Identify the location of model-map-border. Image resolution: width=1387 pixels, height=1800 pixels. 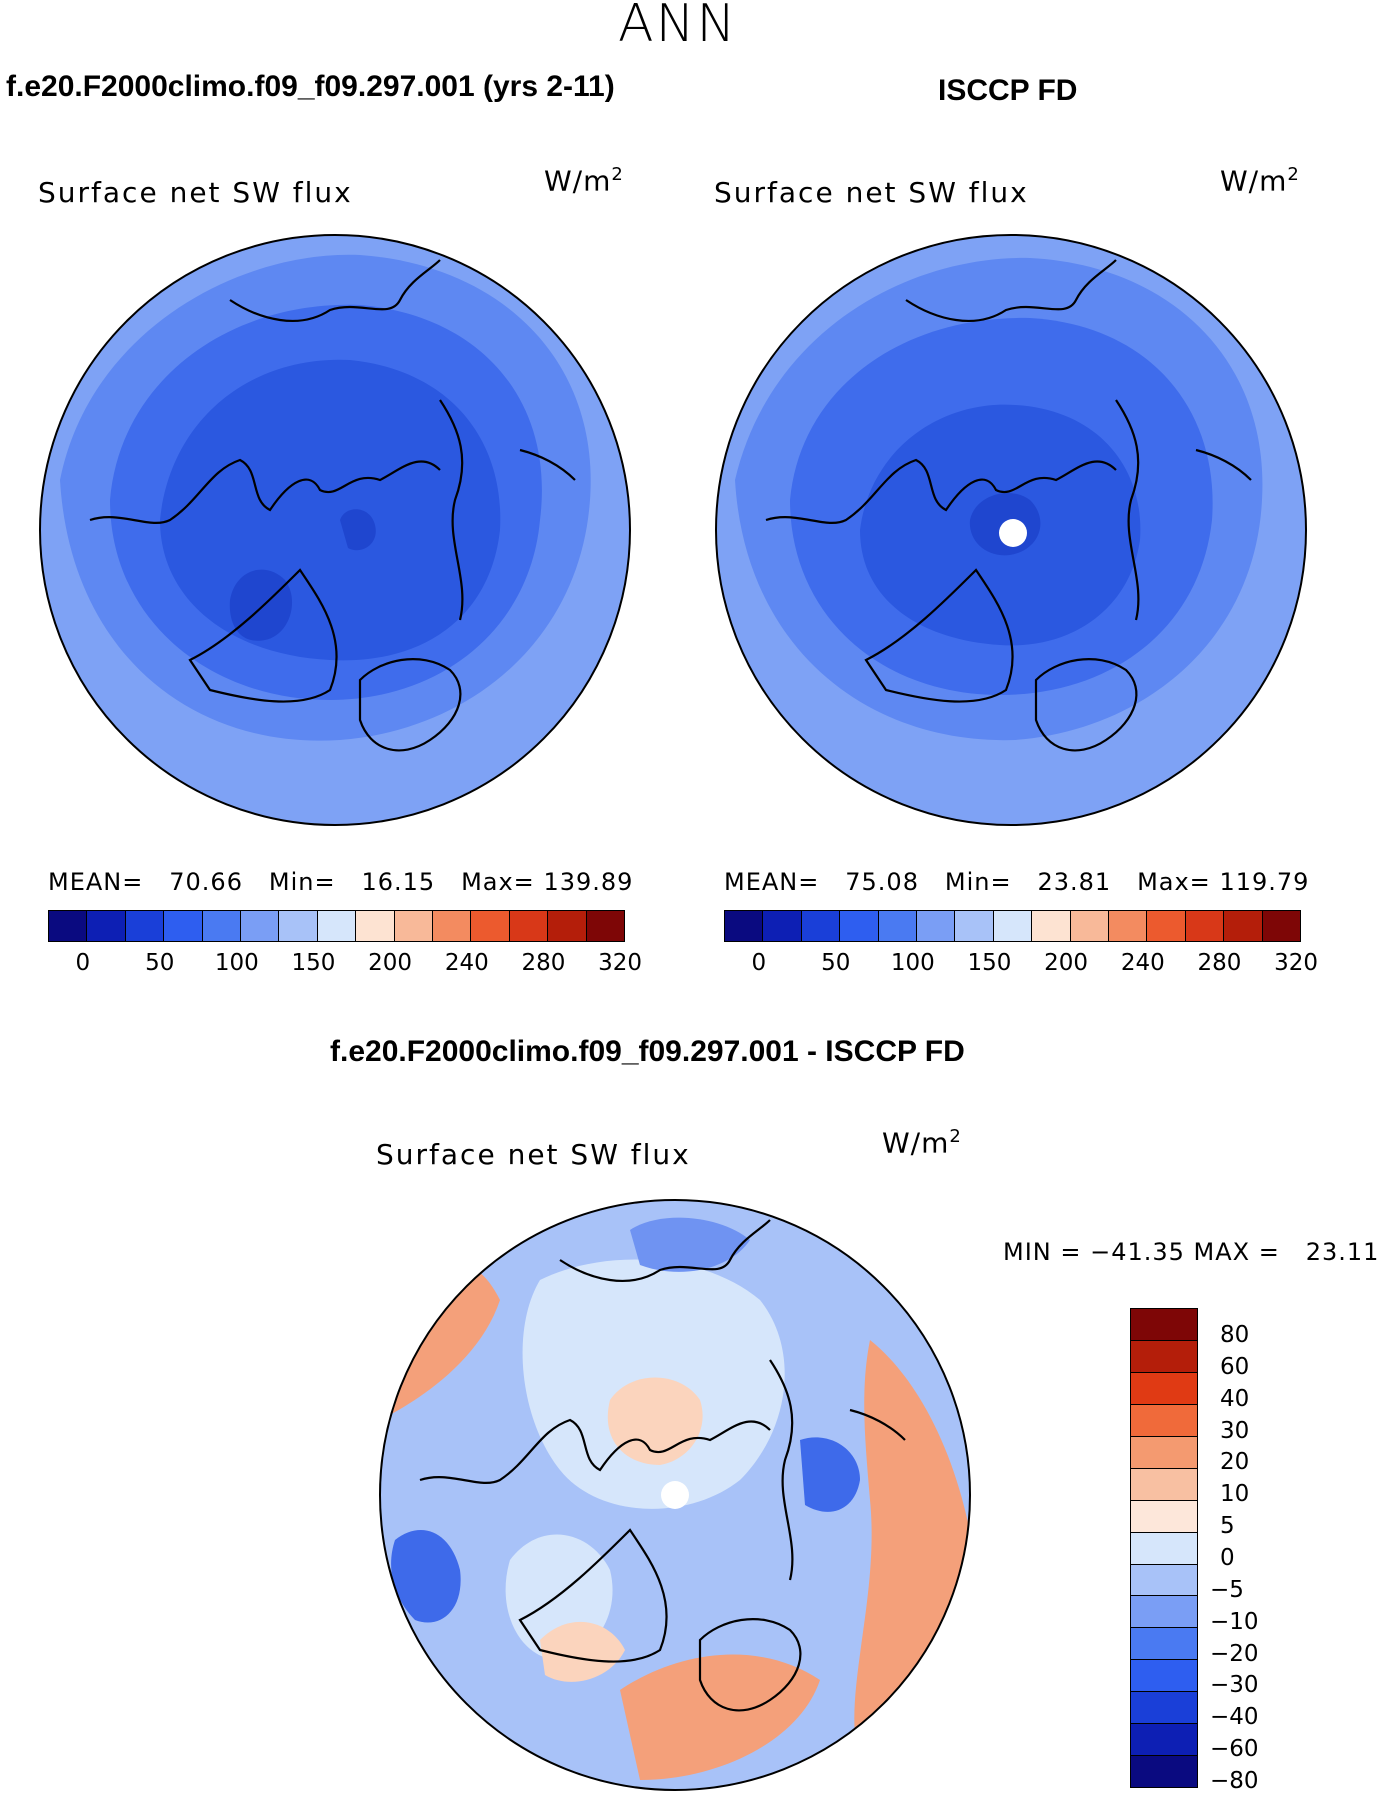
(335, 530).